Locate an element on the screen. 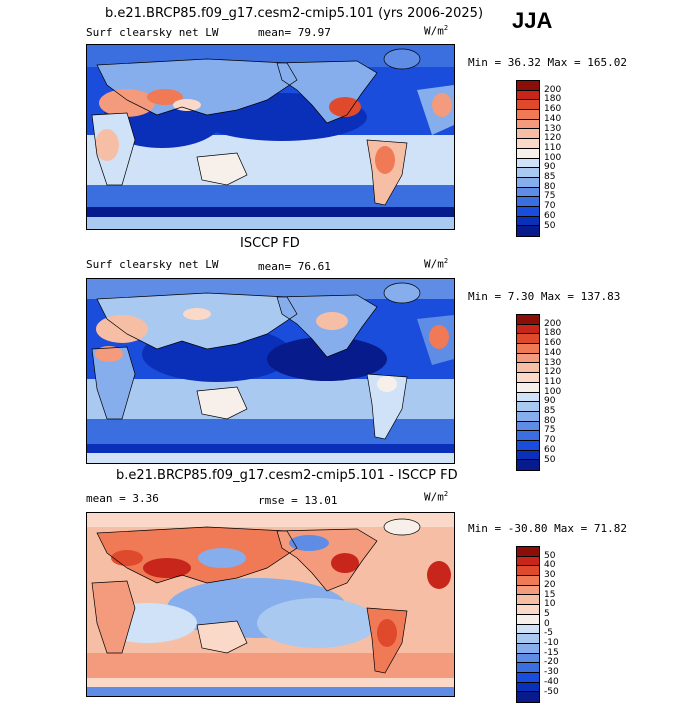 The image size is (700, 703). colorbar-tick-label: 20 is located at coordinates (550, 584).